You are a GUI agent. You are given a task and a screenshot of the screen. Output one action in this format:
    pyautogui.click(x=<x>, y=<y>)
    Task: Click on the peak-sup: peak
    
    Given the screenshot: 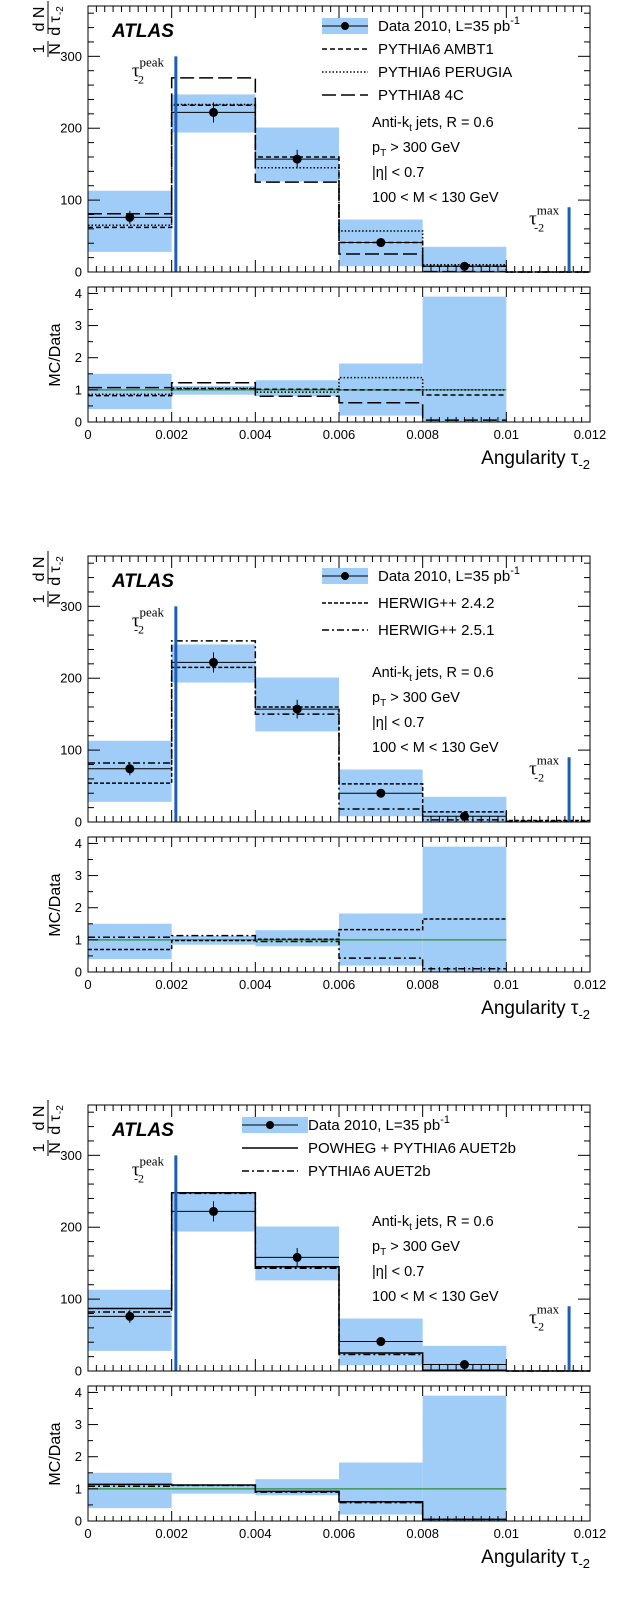 What is the action you would take?
    pyautogui.click(x=151, y=611)
    